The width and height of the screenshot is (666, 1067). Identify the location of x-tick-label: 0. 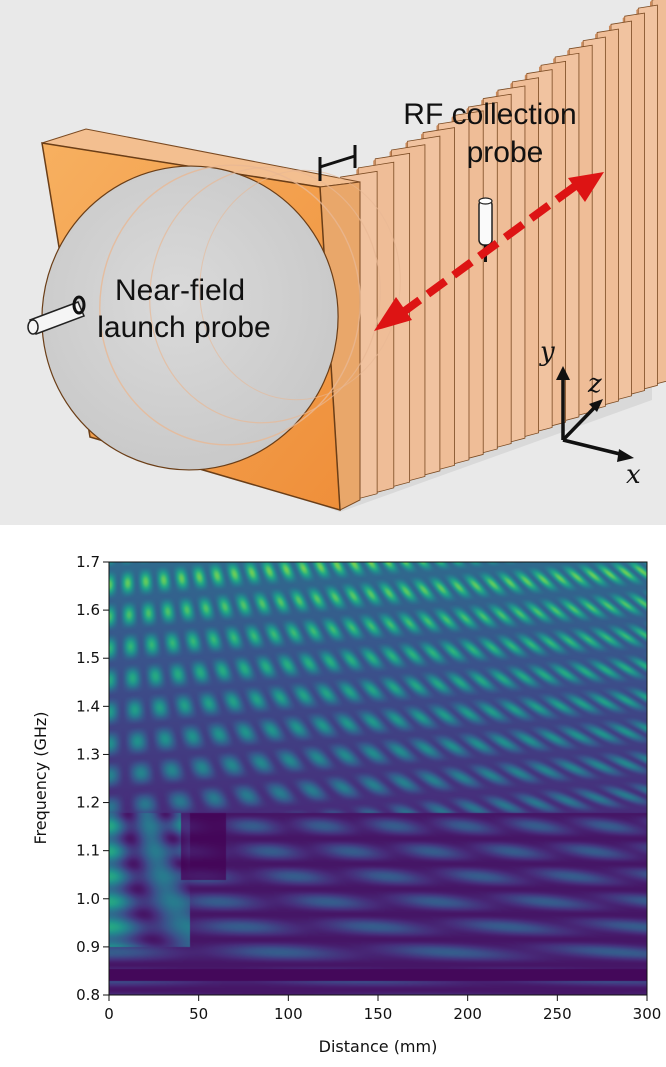
(109, 1014).